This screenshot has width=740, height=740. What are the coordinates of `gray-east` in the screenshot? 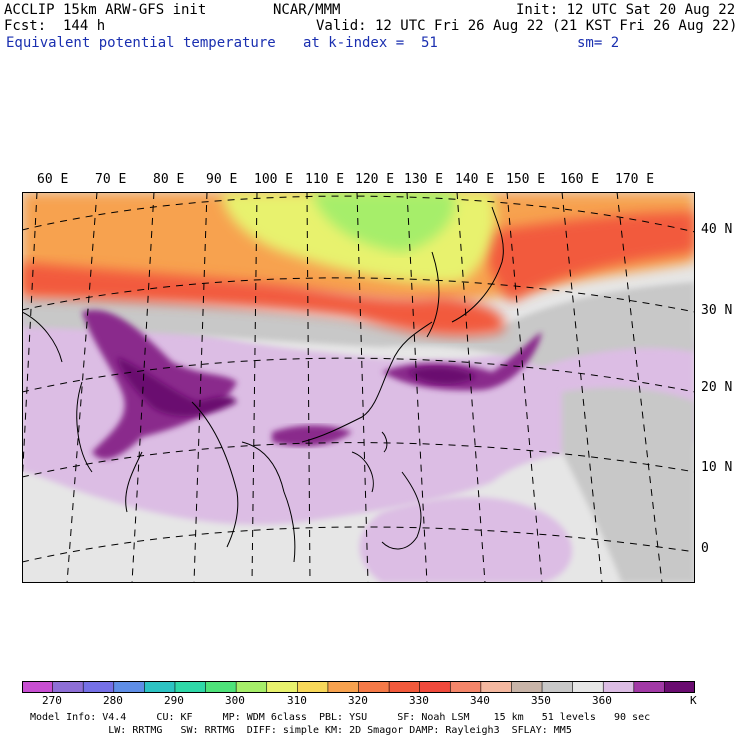 It's located at (628, 485).